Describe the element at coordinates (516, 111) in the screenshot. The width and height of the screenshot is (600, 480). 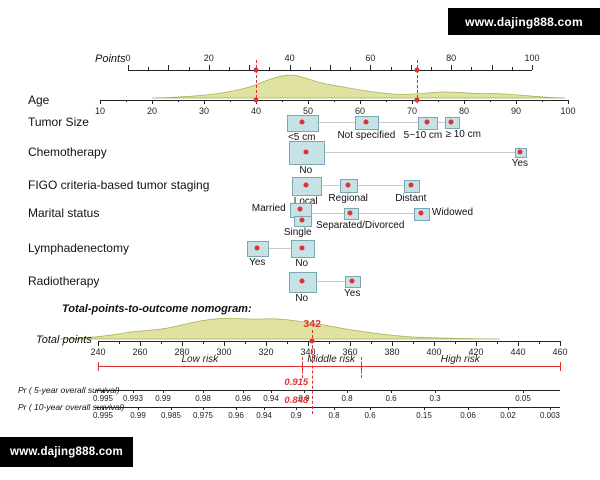
I see `age-axis-tick-label: 90` at that location.